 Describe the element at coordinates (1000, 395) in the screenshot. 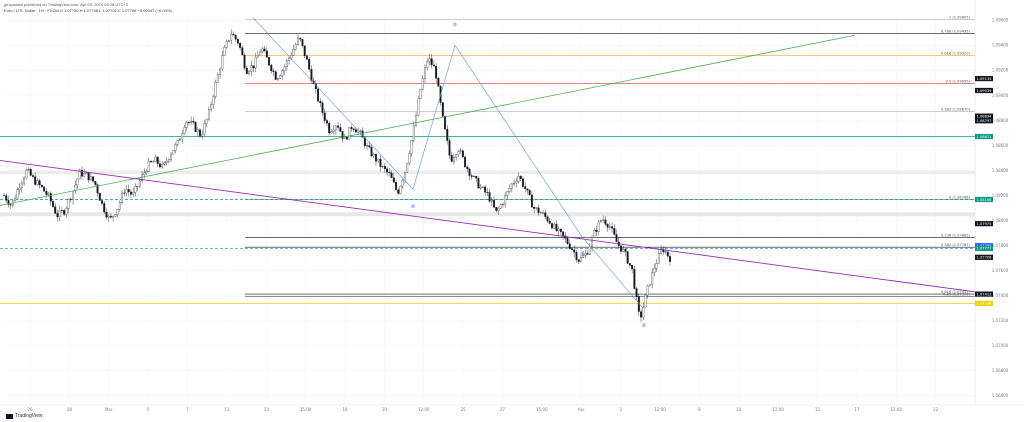

I see `price-tick-label: 1.06600` at that location.